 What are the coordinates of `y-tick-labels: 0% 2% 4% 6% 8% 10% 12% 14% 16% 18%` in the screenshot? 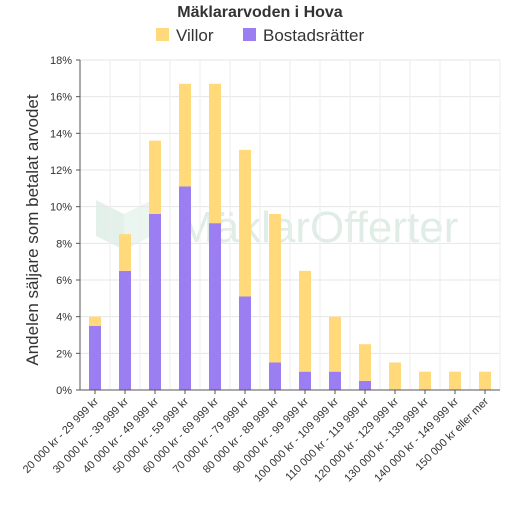 It's located at (65, 226).